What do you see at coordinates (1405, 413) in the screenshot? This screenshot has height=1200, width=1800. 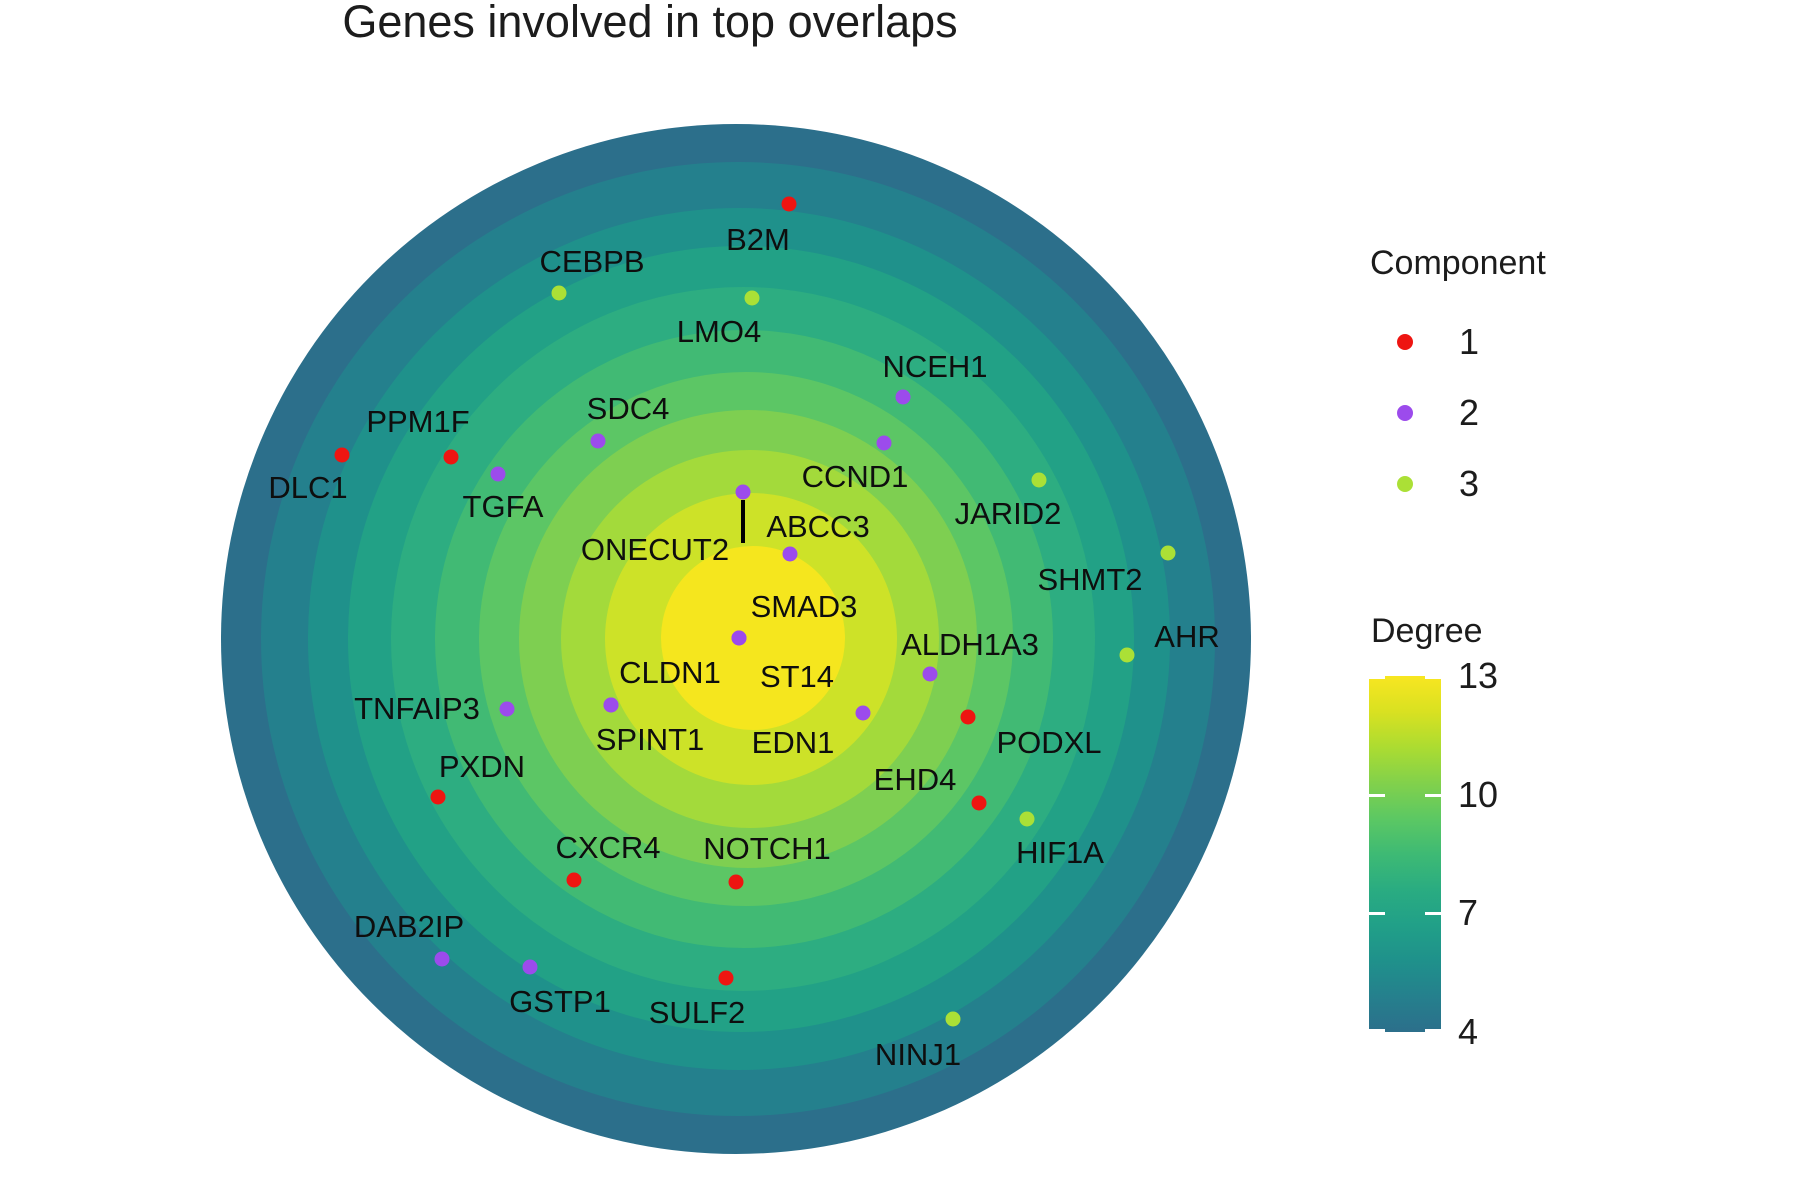 I see `component-2-dot` at bounding box center [1405, 413].